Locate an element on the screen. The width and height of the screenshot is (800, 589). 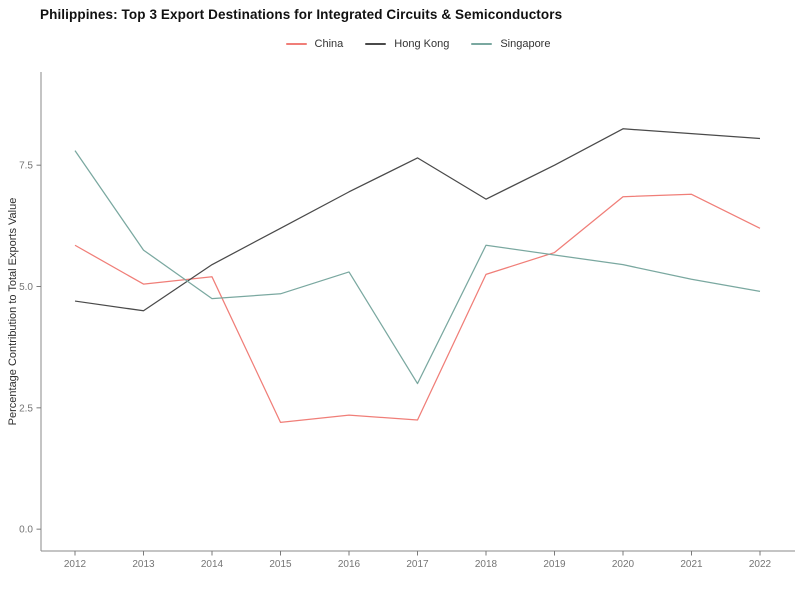
y-tick-label: 7.5 is located at coordinates (26, 166).